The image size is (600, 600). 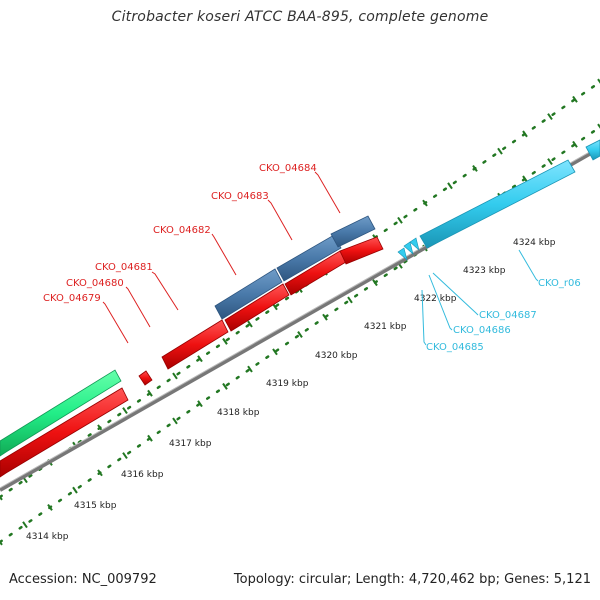 What do you see at coordinates (336, 356) in the screenshot?
I see `scale-label-4320: 4320 kbp` at bounding box center [336, 356].